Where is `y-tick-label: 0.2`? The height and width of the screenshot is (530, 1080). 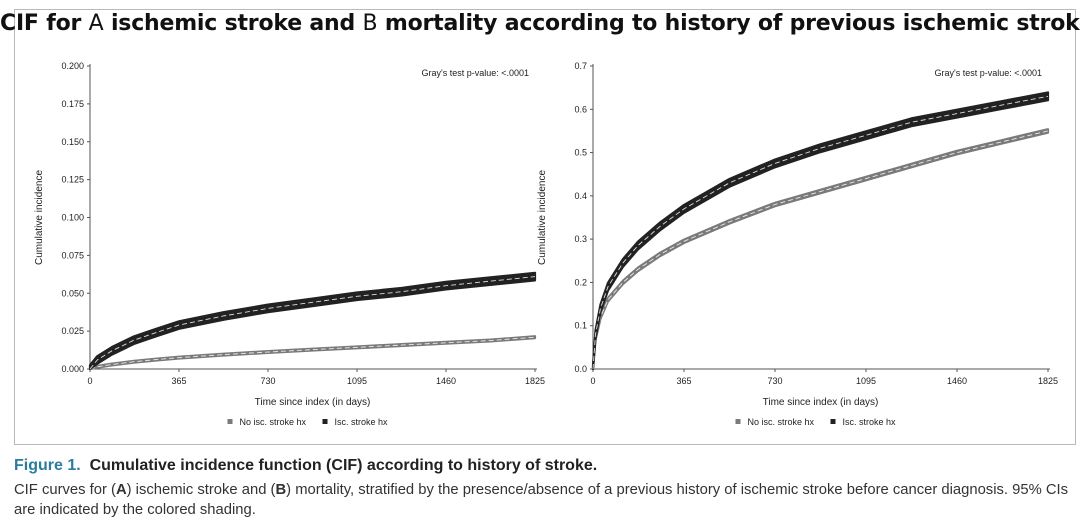
y-tick-label: 0.2 is located at coordinates (580, 282).